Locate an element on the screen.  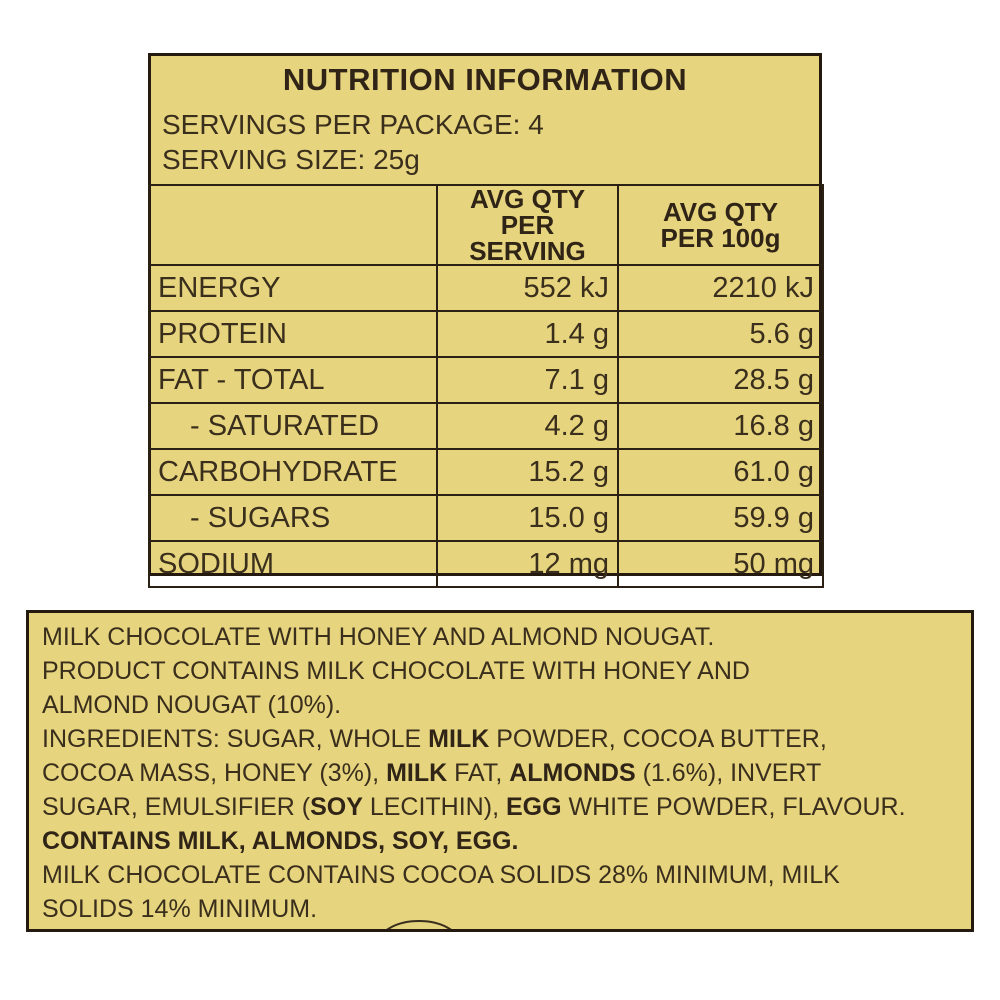
per-100g-value: 16.8 g is located at coordinates (720, 426).